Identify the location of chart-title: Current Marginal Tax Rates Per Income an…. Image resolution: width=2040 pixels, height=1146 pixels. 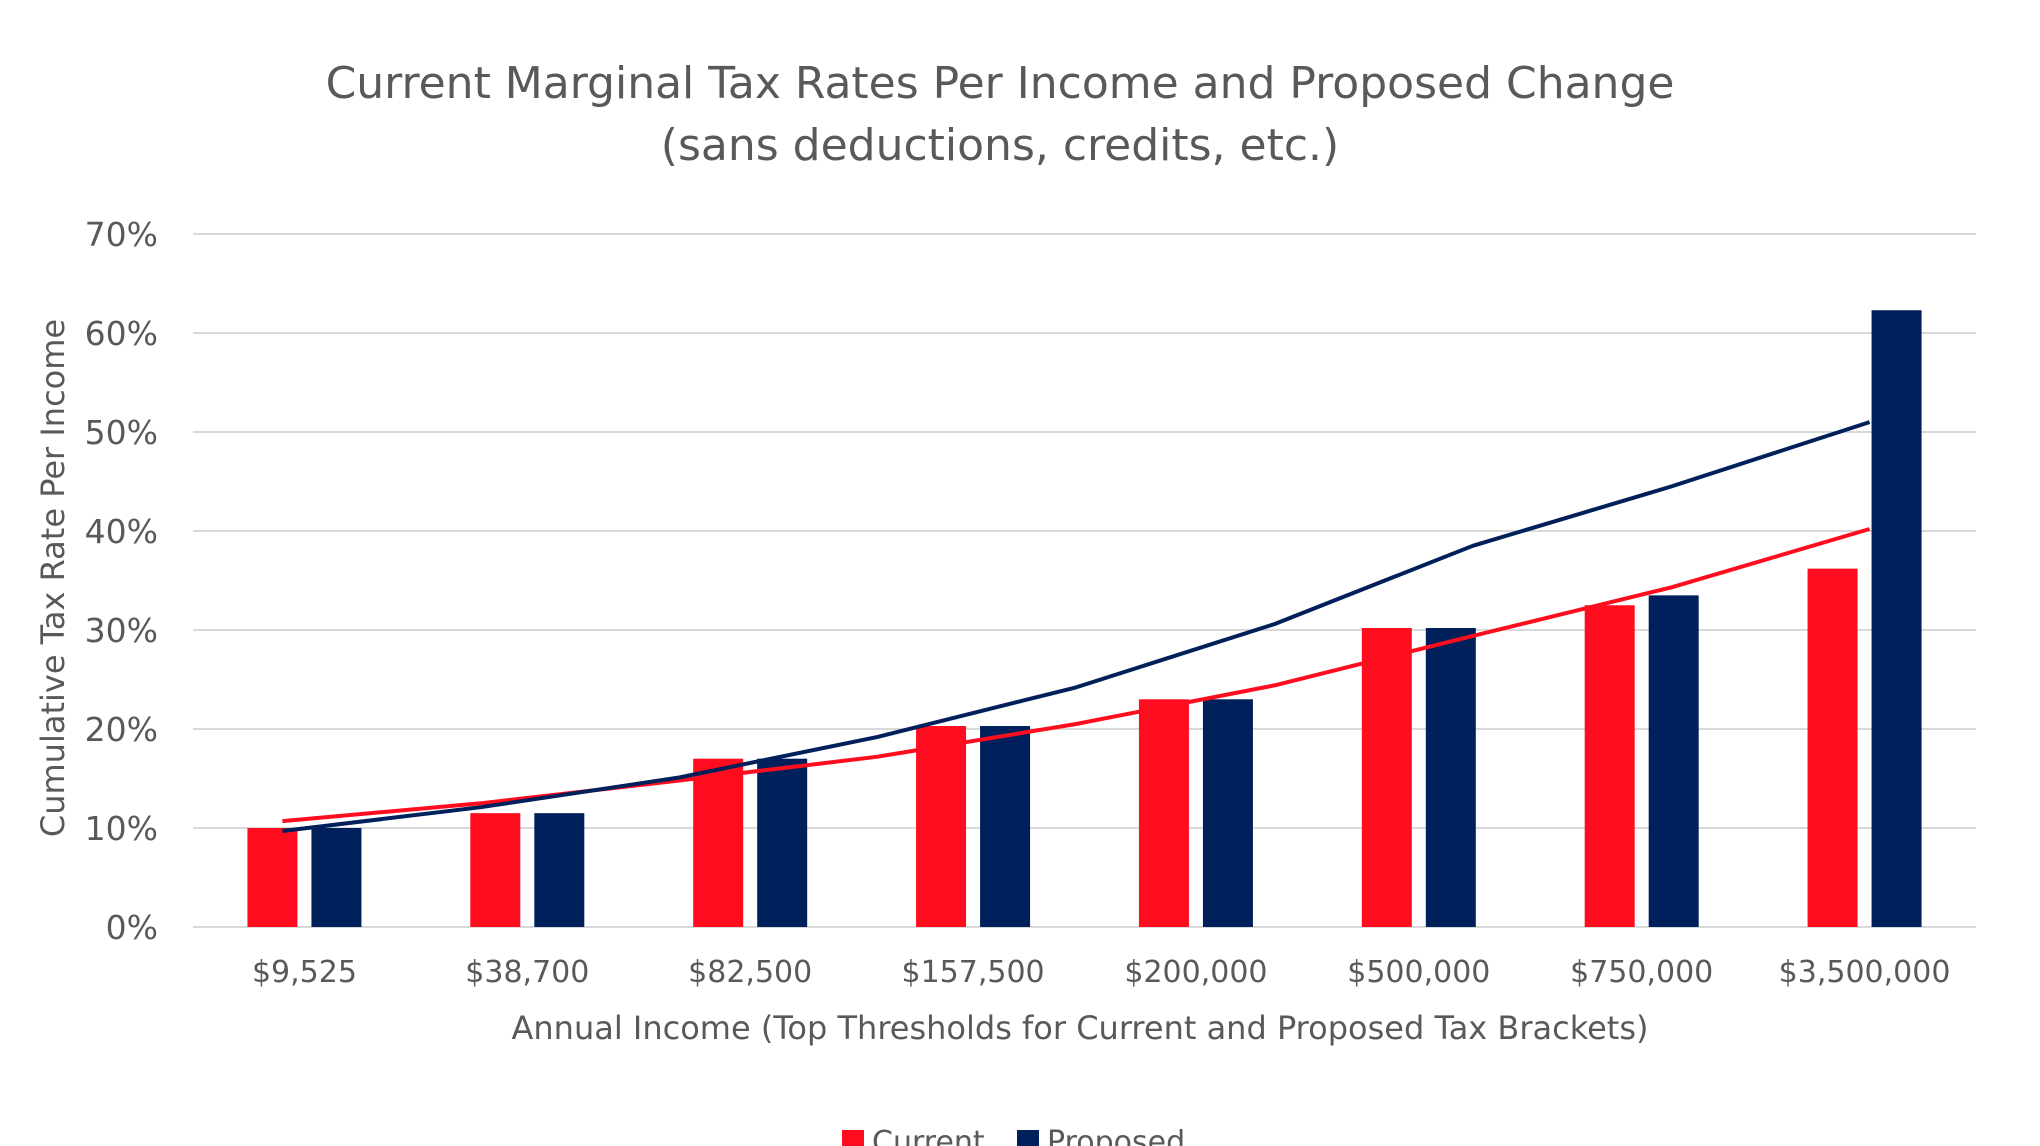
(1000, 114).